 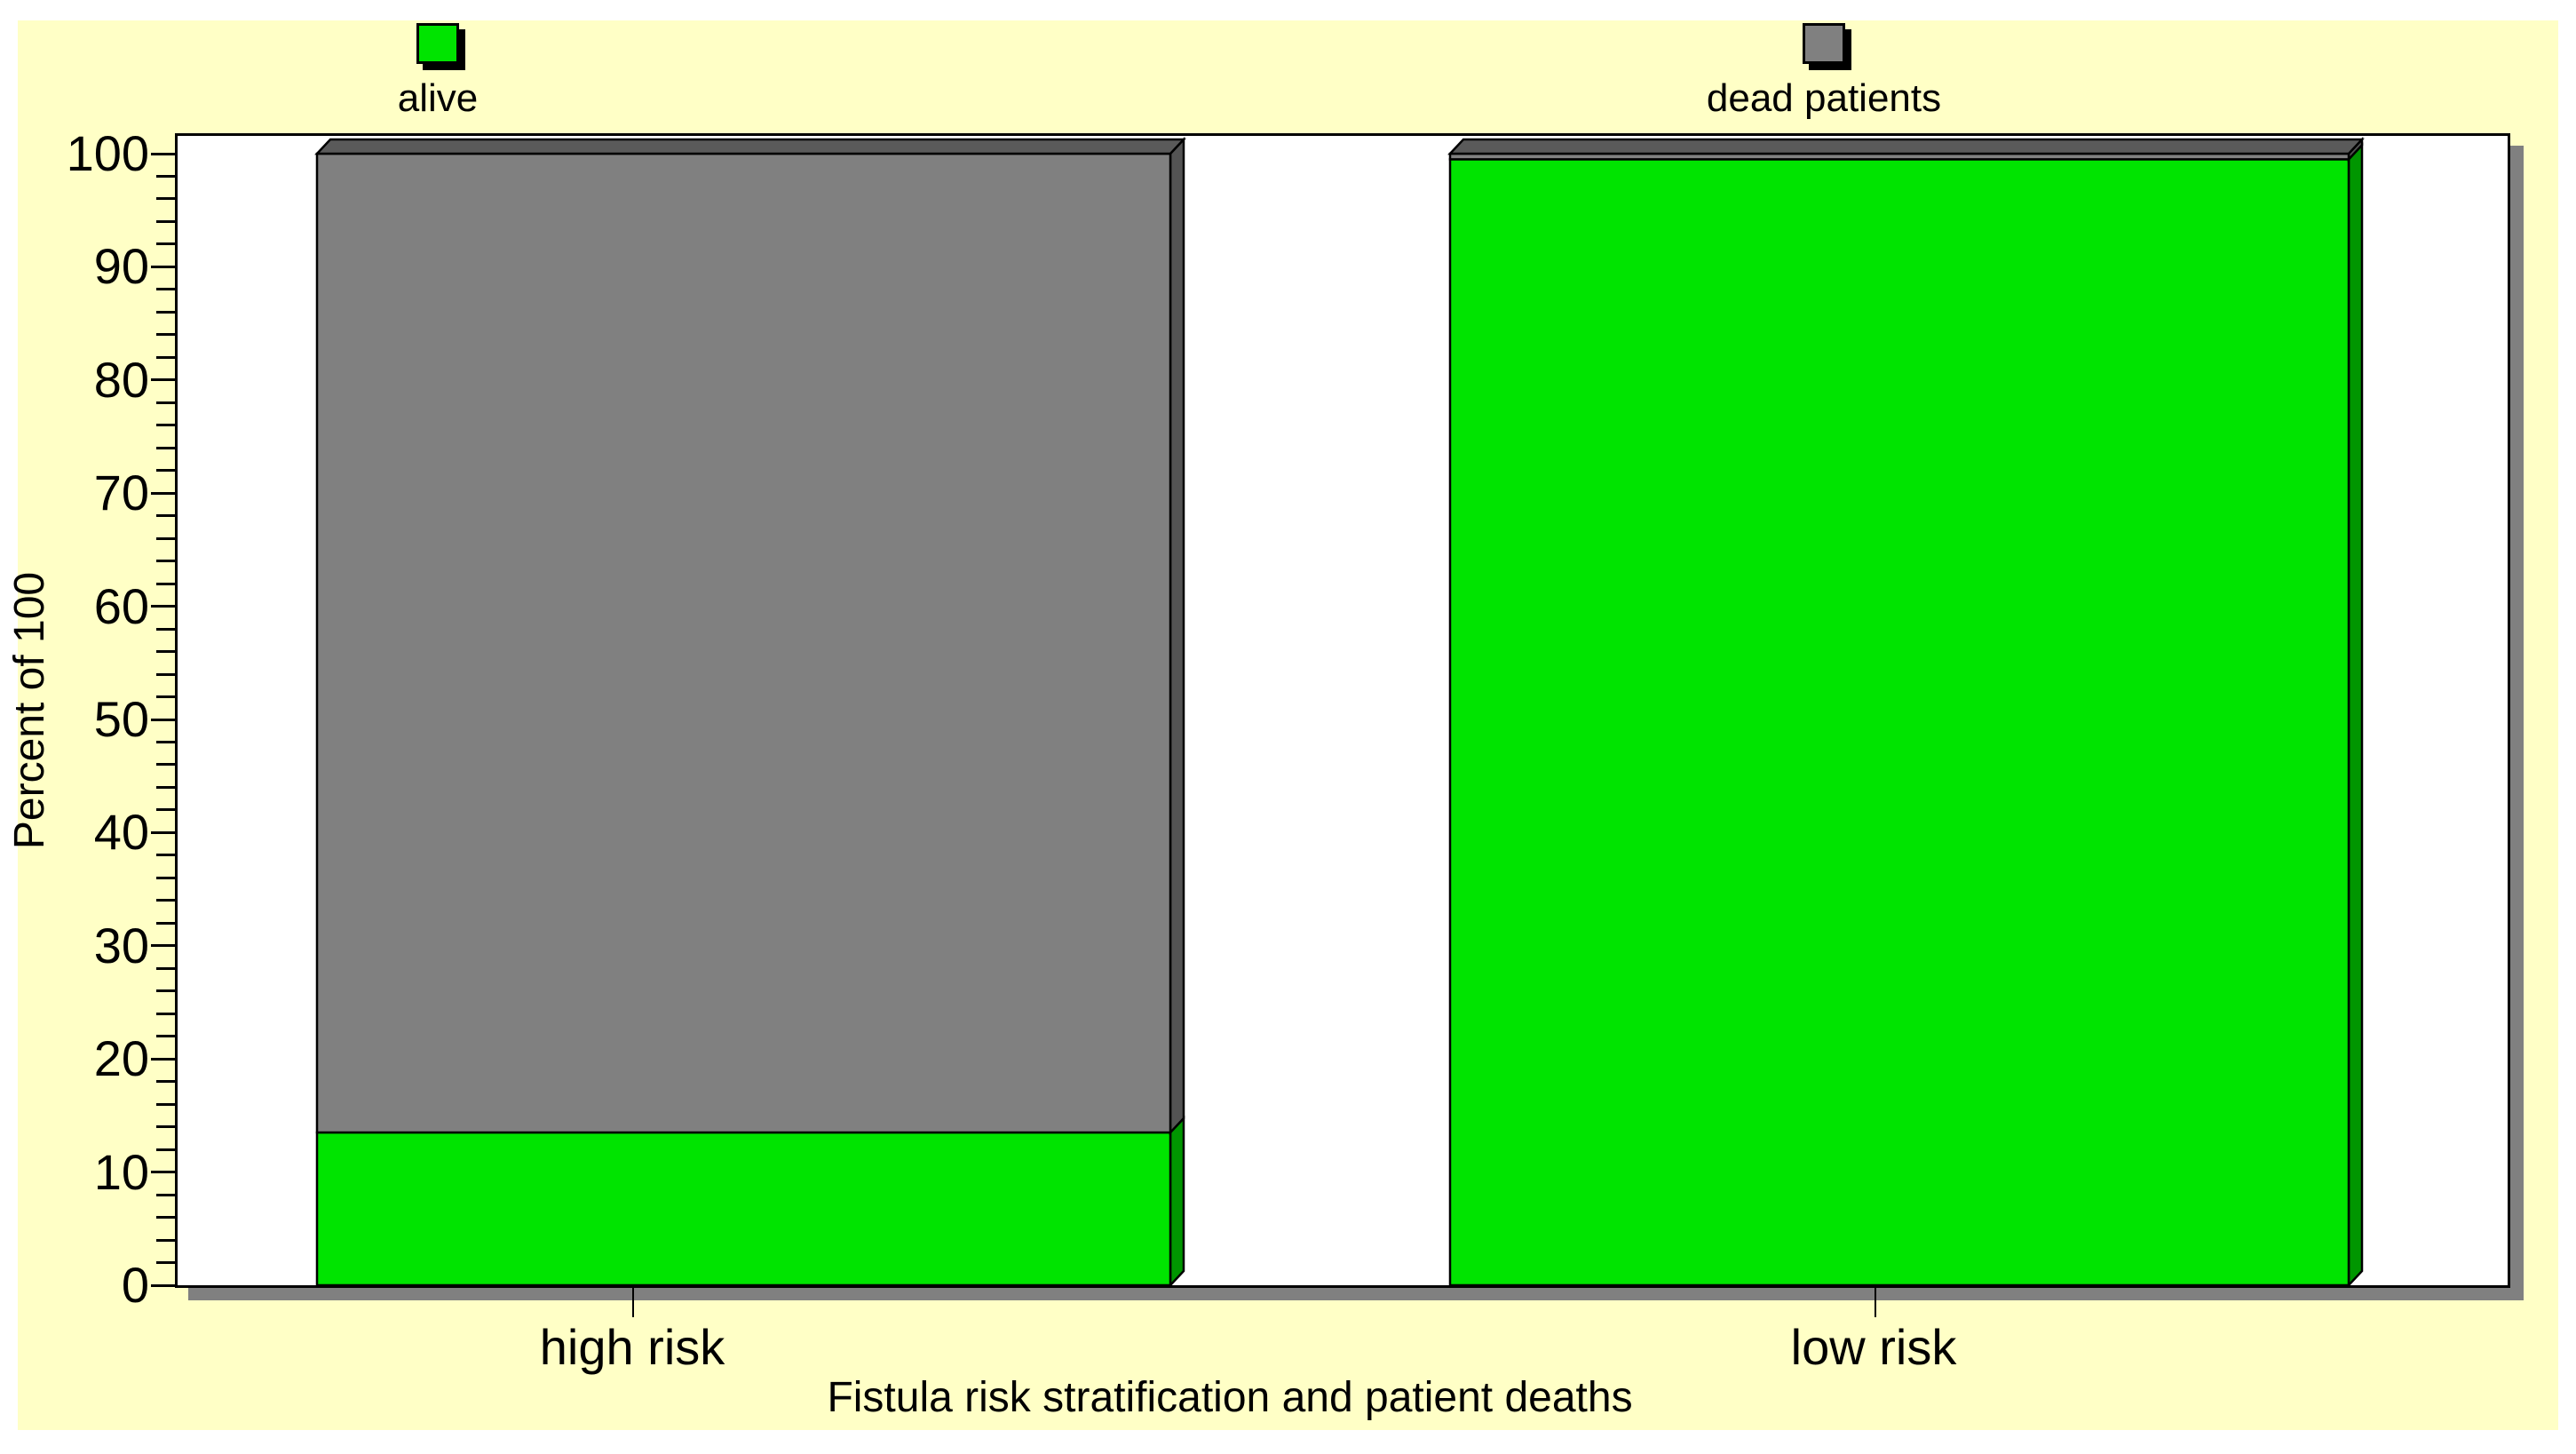 I want to click on legend-label-dead-patients: dead patients, so click(x=1824, y=98).